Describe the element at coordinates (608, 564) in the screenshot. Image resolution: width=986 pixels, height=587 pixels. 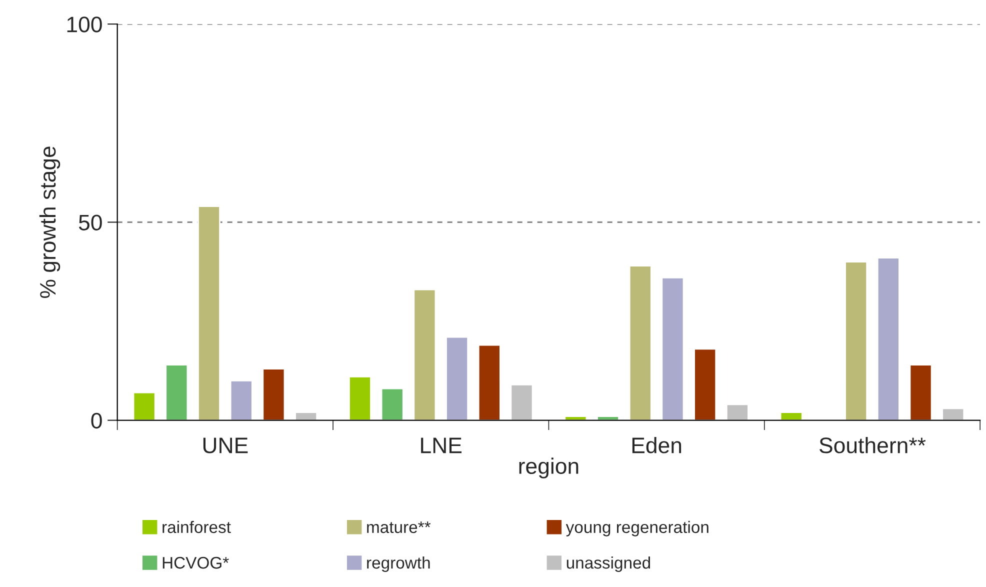
I see `legend-label: unassigned` at that location.